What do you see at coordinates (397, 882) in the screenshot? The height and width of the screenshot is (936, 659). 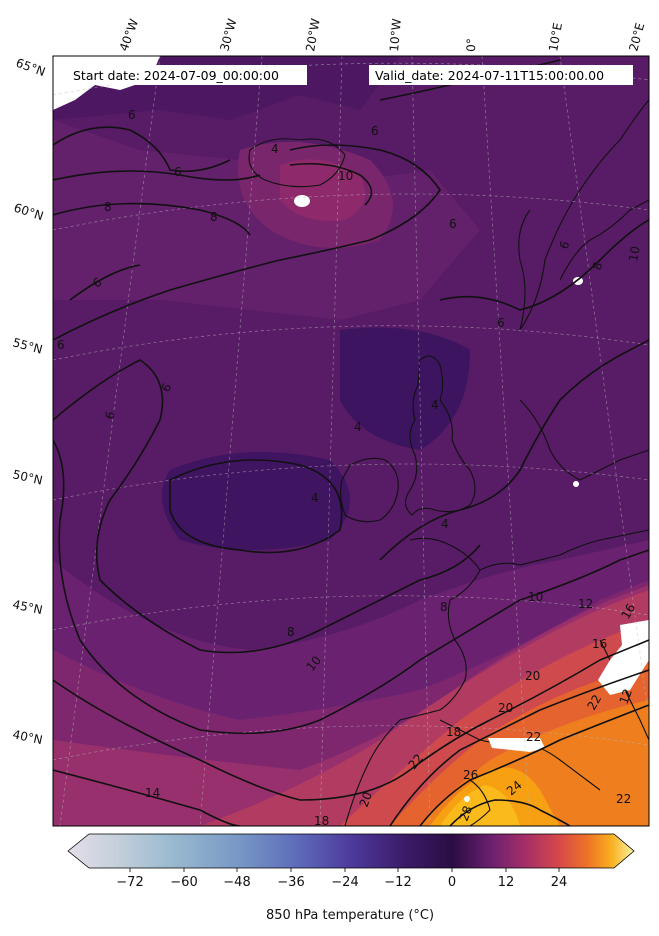 I see `colorbar-tick-label: −12` at bounding box center [397, 882].